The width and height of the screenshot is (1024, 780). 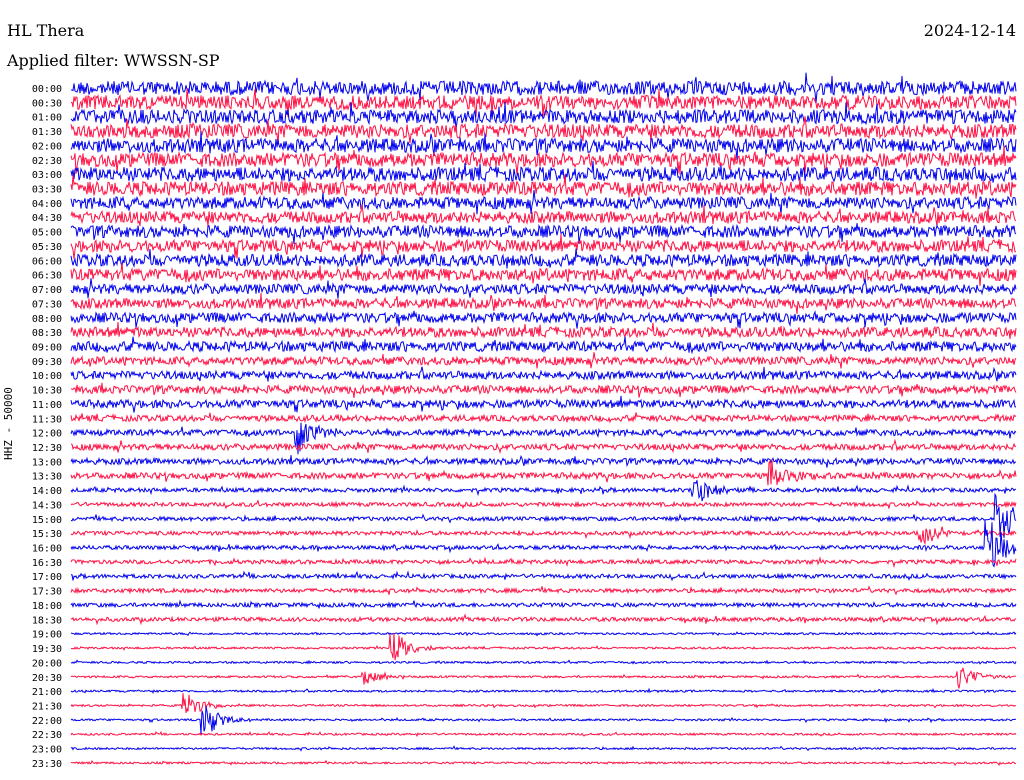 I want to click on trace-1900, so click(x=543, y=633).